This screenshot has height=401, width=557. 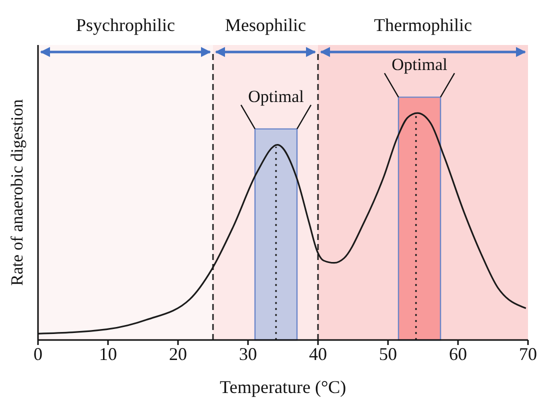 What do you see at coordinates (388, 354) in the screenshot?
I see `x-tick-label: 50` at bounding box center [388, 354].